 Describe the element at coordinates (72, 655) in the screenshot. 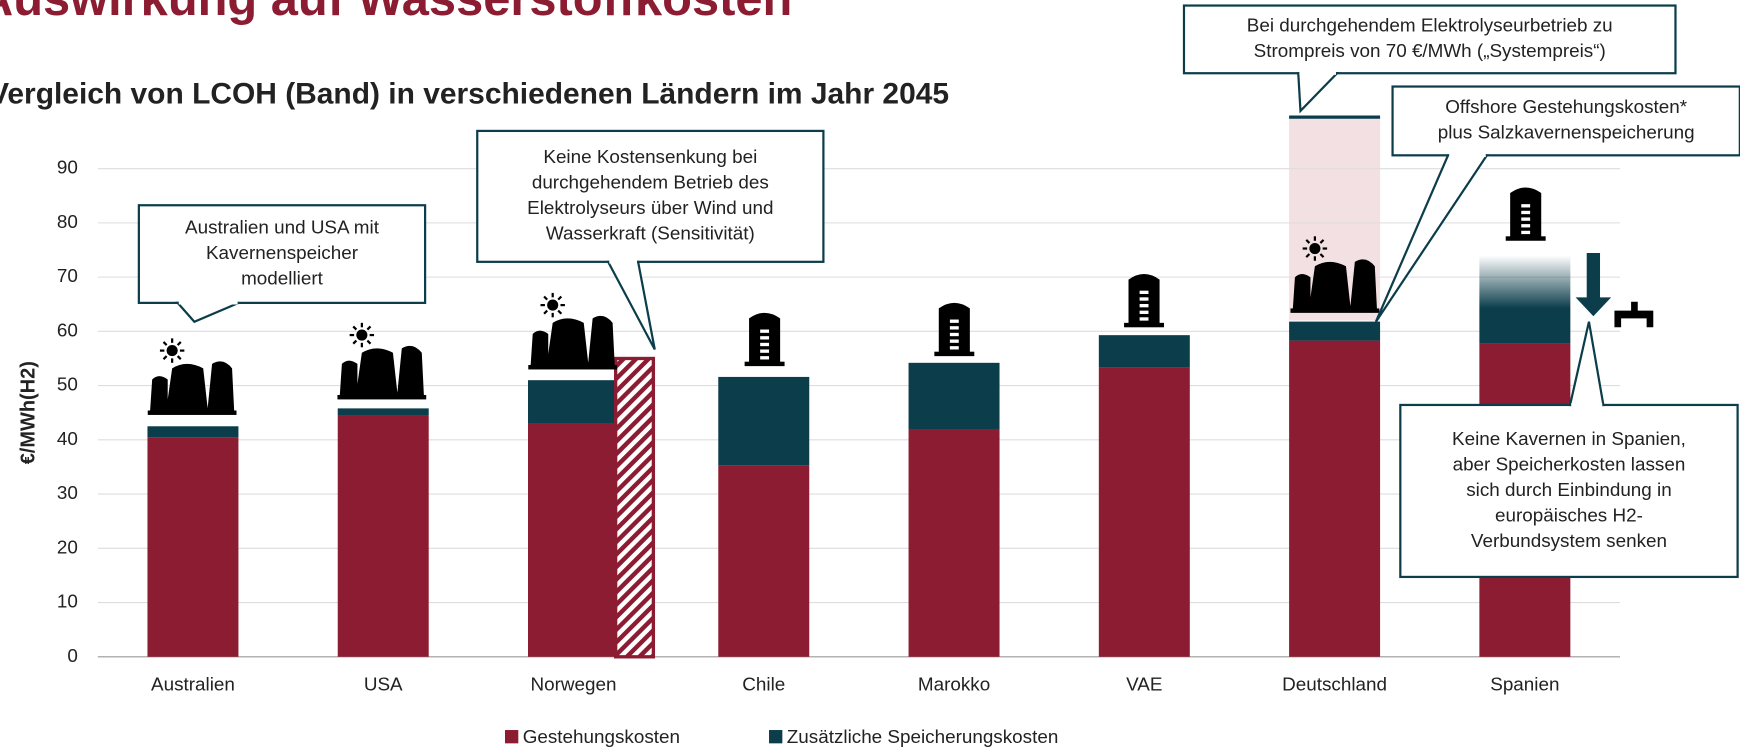

I see `y-tick-label: 0` at that location.